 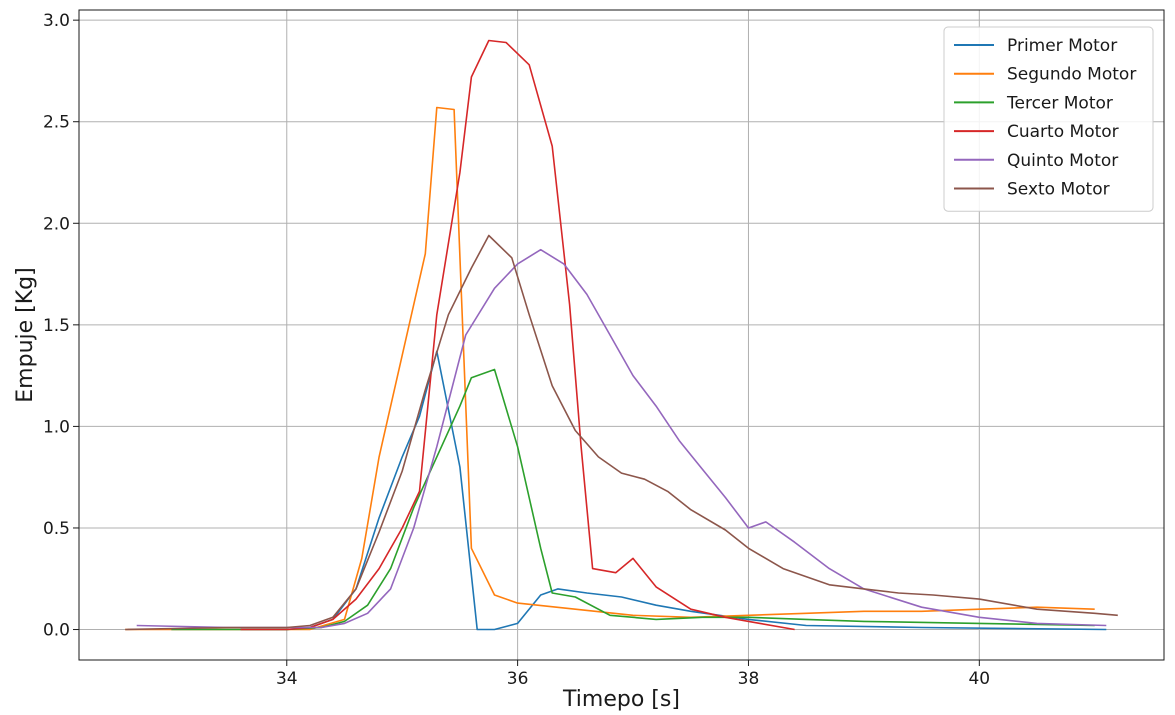 I want to click on y-tick-label: 1.5, so click(x=56, y=326).